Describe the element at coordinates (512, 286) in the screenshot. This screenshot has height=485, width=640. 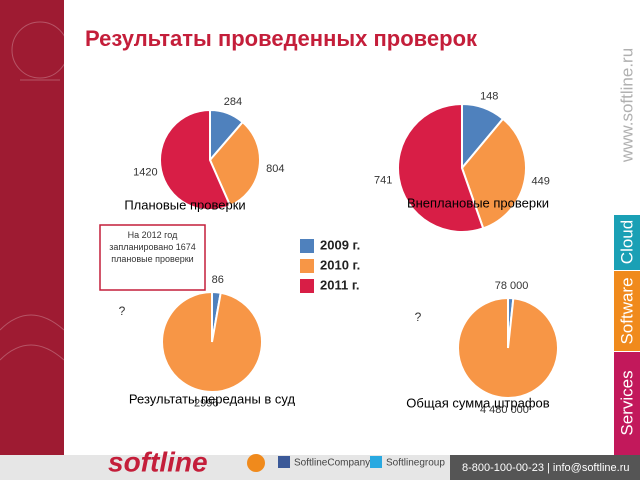
I see `value-label: 78 000` at that location.